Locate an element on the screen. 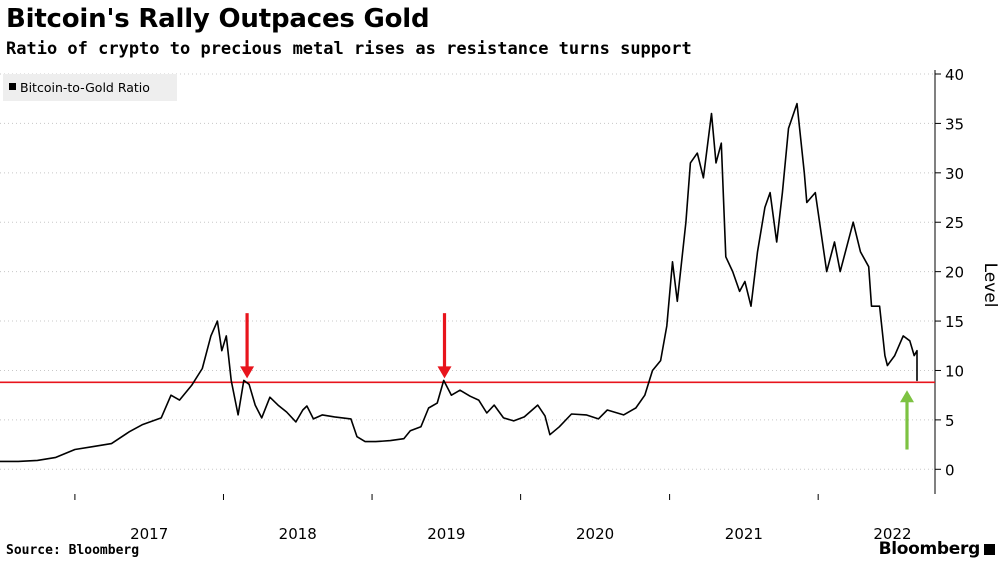  y-tick-label: 30 is located at coordinates (954, 174).